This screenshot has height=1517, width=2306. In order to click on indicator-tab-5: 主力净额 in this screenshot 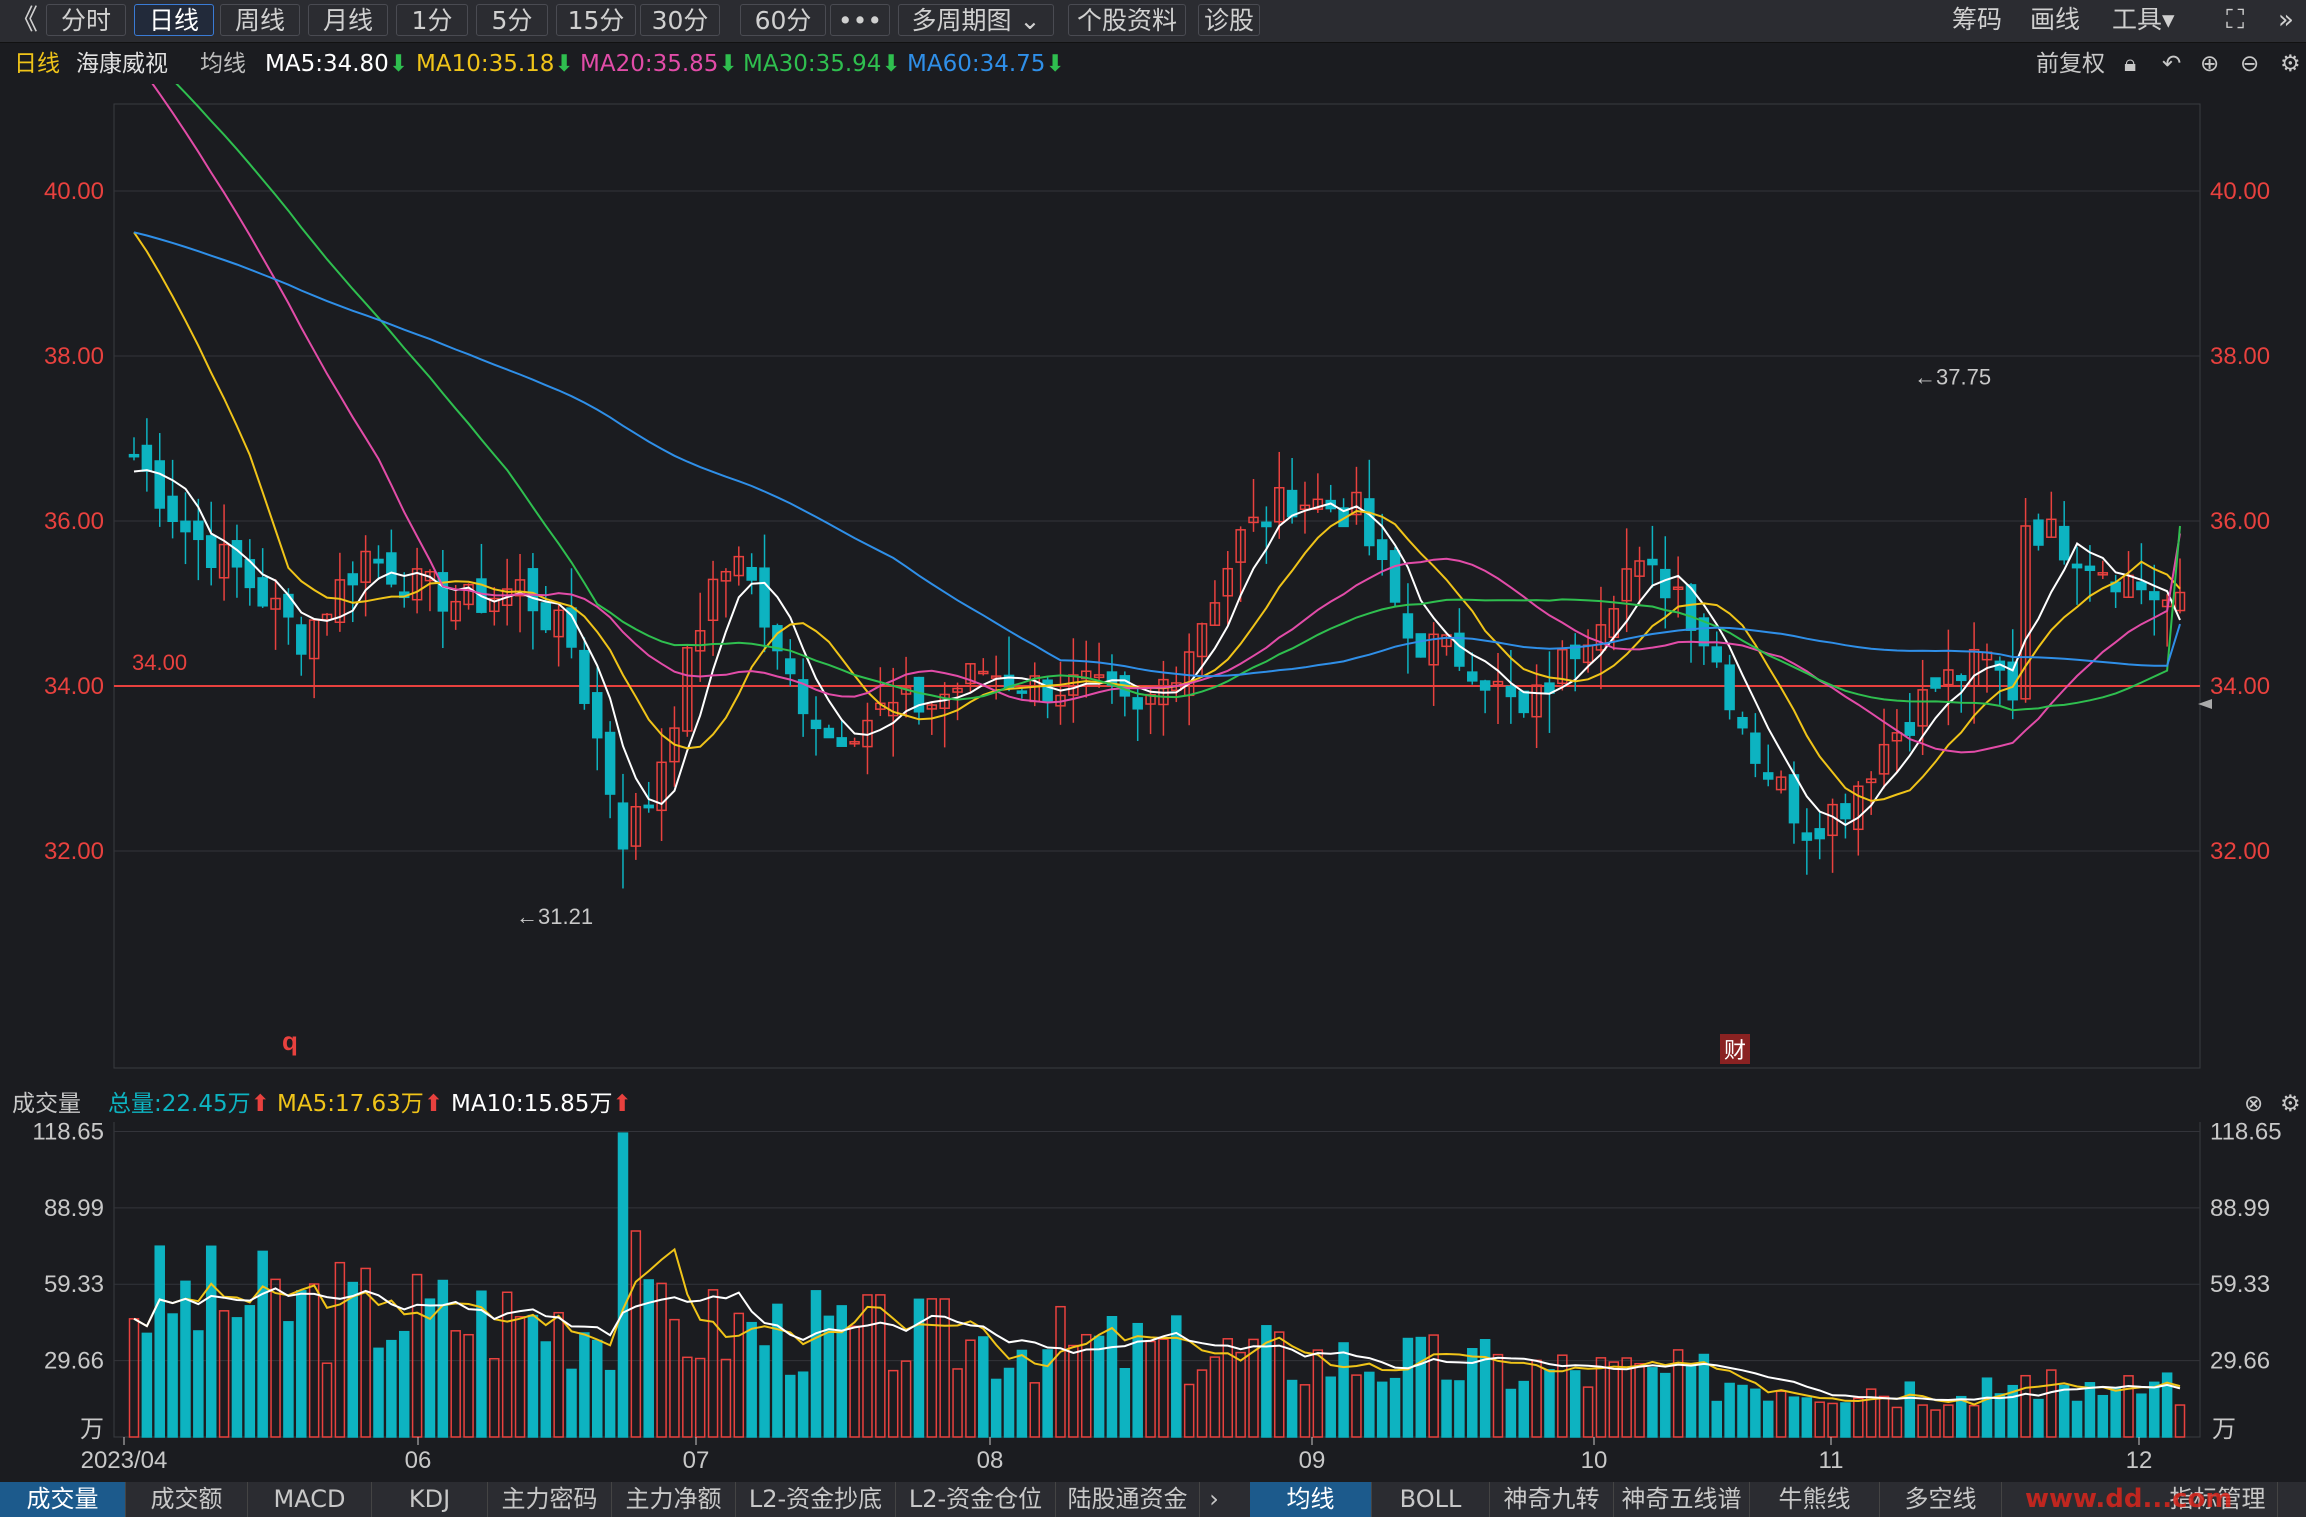, I will do `click(674, 1499)`.